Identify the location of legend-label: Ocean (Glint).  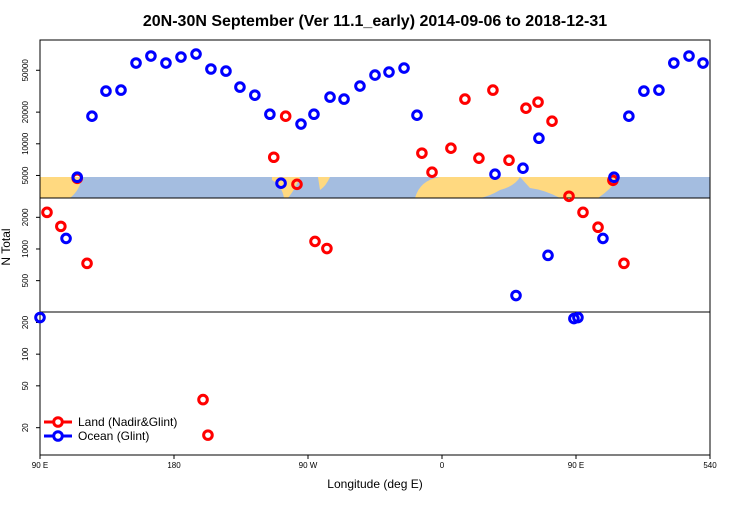
(113, 436).